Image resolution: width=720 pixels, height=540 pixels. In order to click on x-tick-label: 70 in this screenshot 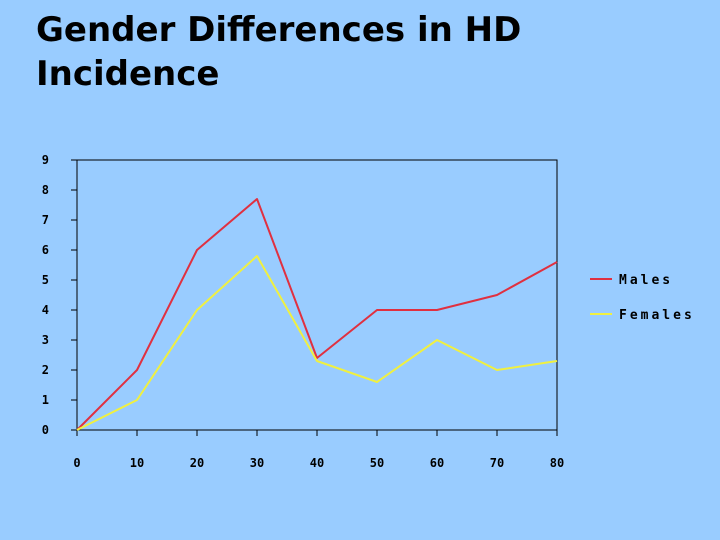, I will do `click(497, 463)`.